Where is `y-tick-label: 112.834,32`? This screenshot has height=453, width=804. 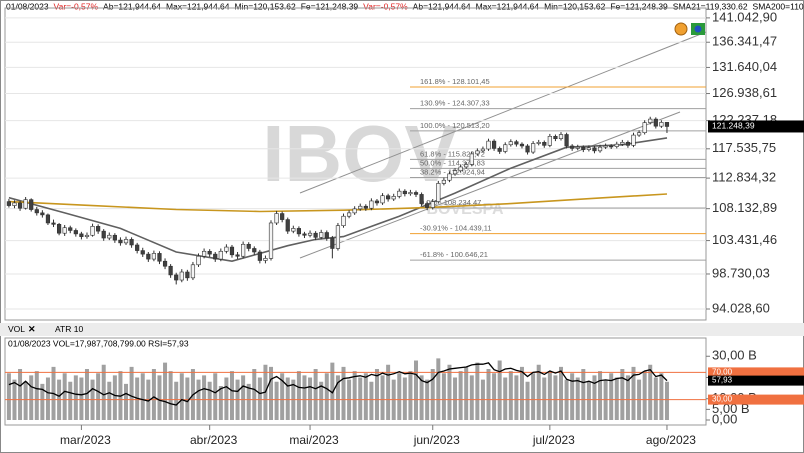 y-tick-label: 112.834,32 is located at coordinates (744, 177).